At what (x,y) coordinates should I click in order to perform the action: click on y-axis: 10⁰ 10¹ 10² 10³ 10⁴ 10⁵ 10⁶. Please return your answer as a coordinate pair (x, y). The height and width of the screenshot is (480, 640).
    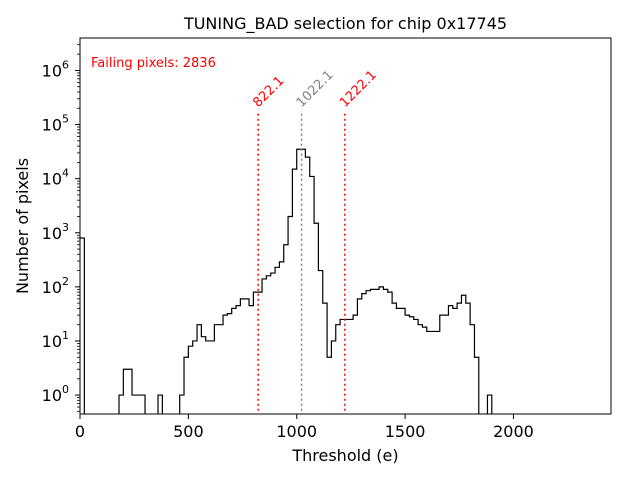
    Looking at the image, I should click on (61, 228).